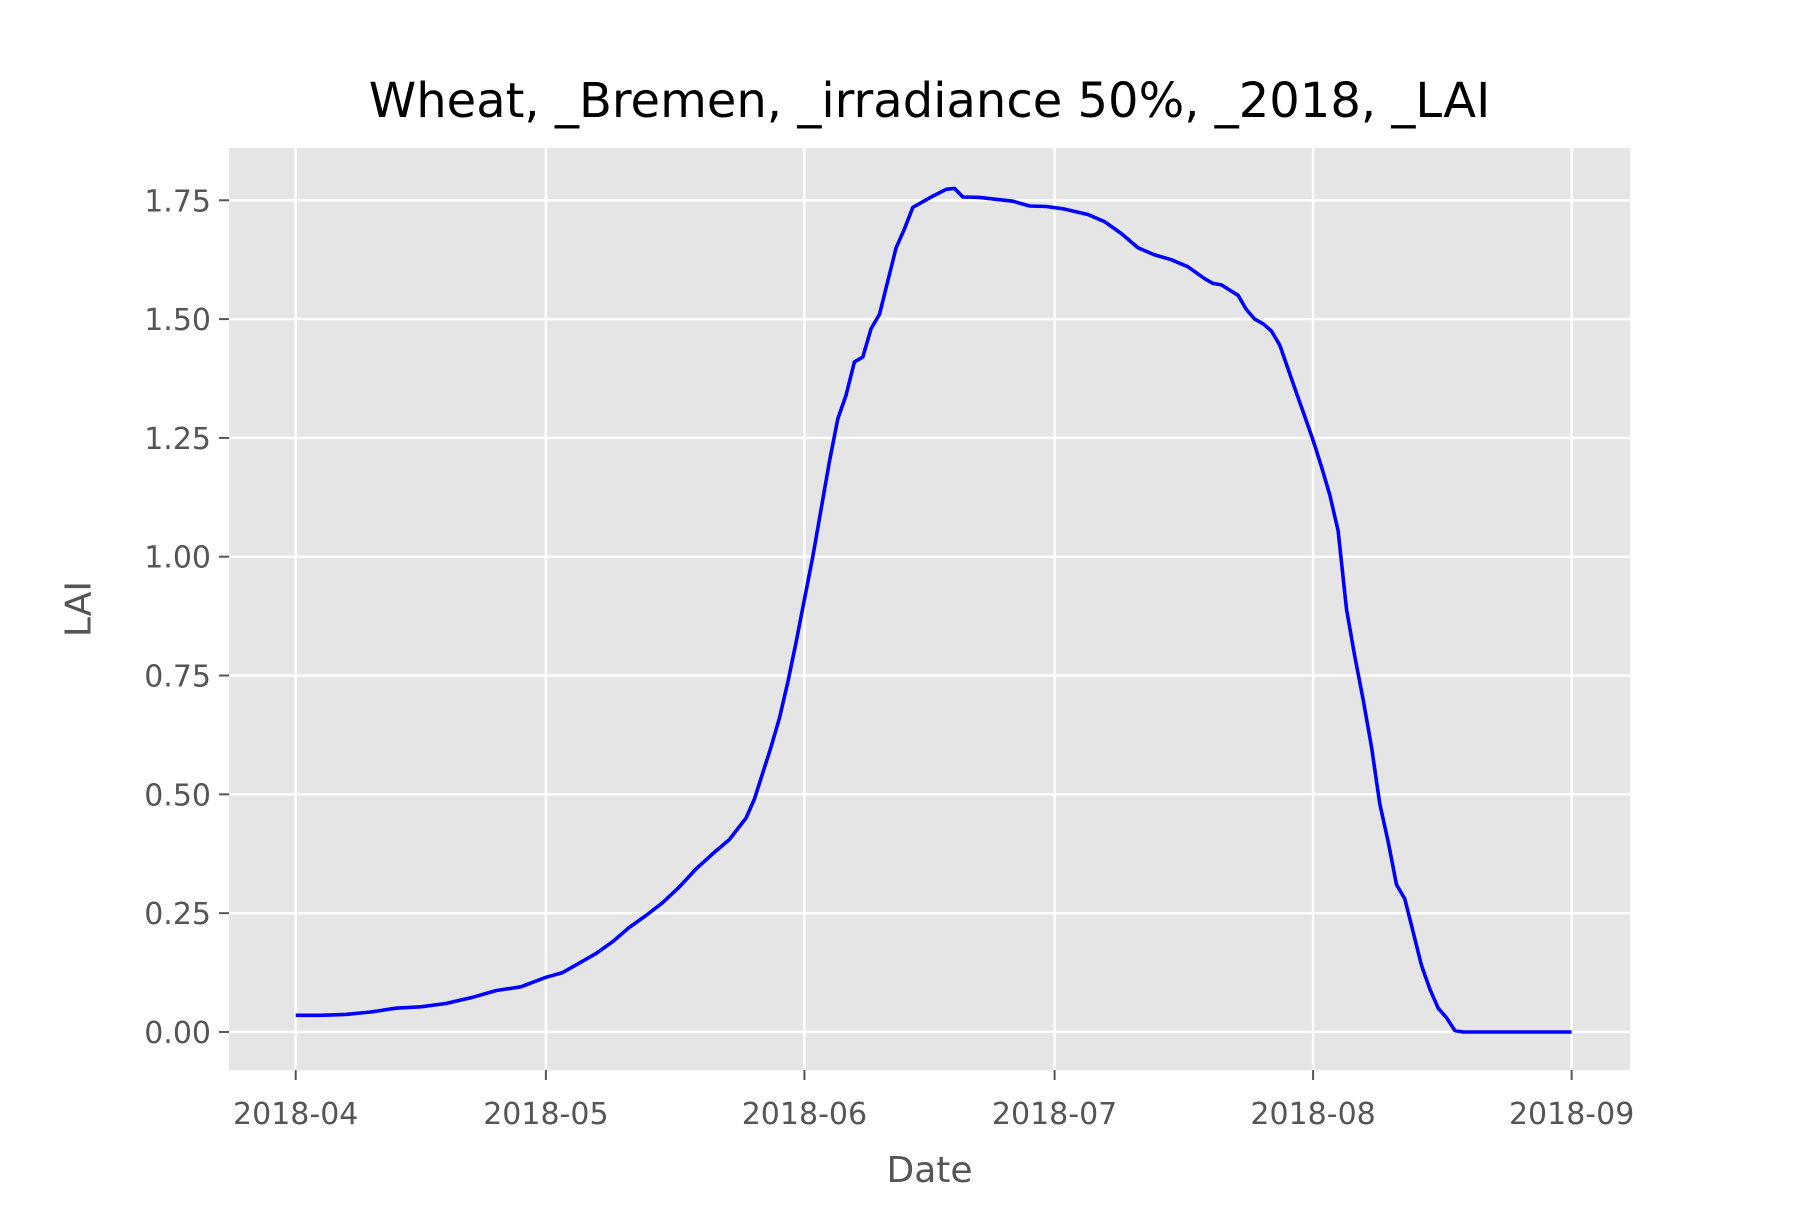 The height and width of the screenshot is (1205, 1800). I want to click on x-tick-label: 2018-06, so click(804, 1114).